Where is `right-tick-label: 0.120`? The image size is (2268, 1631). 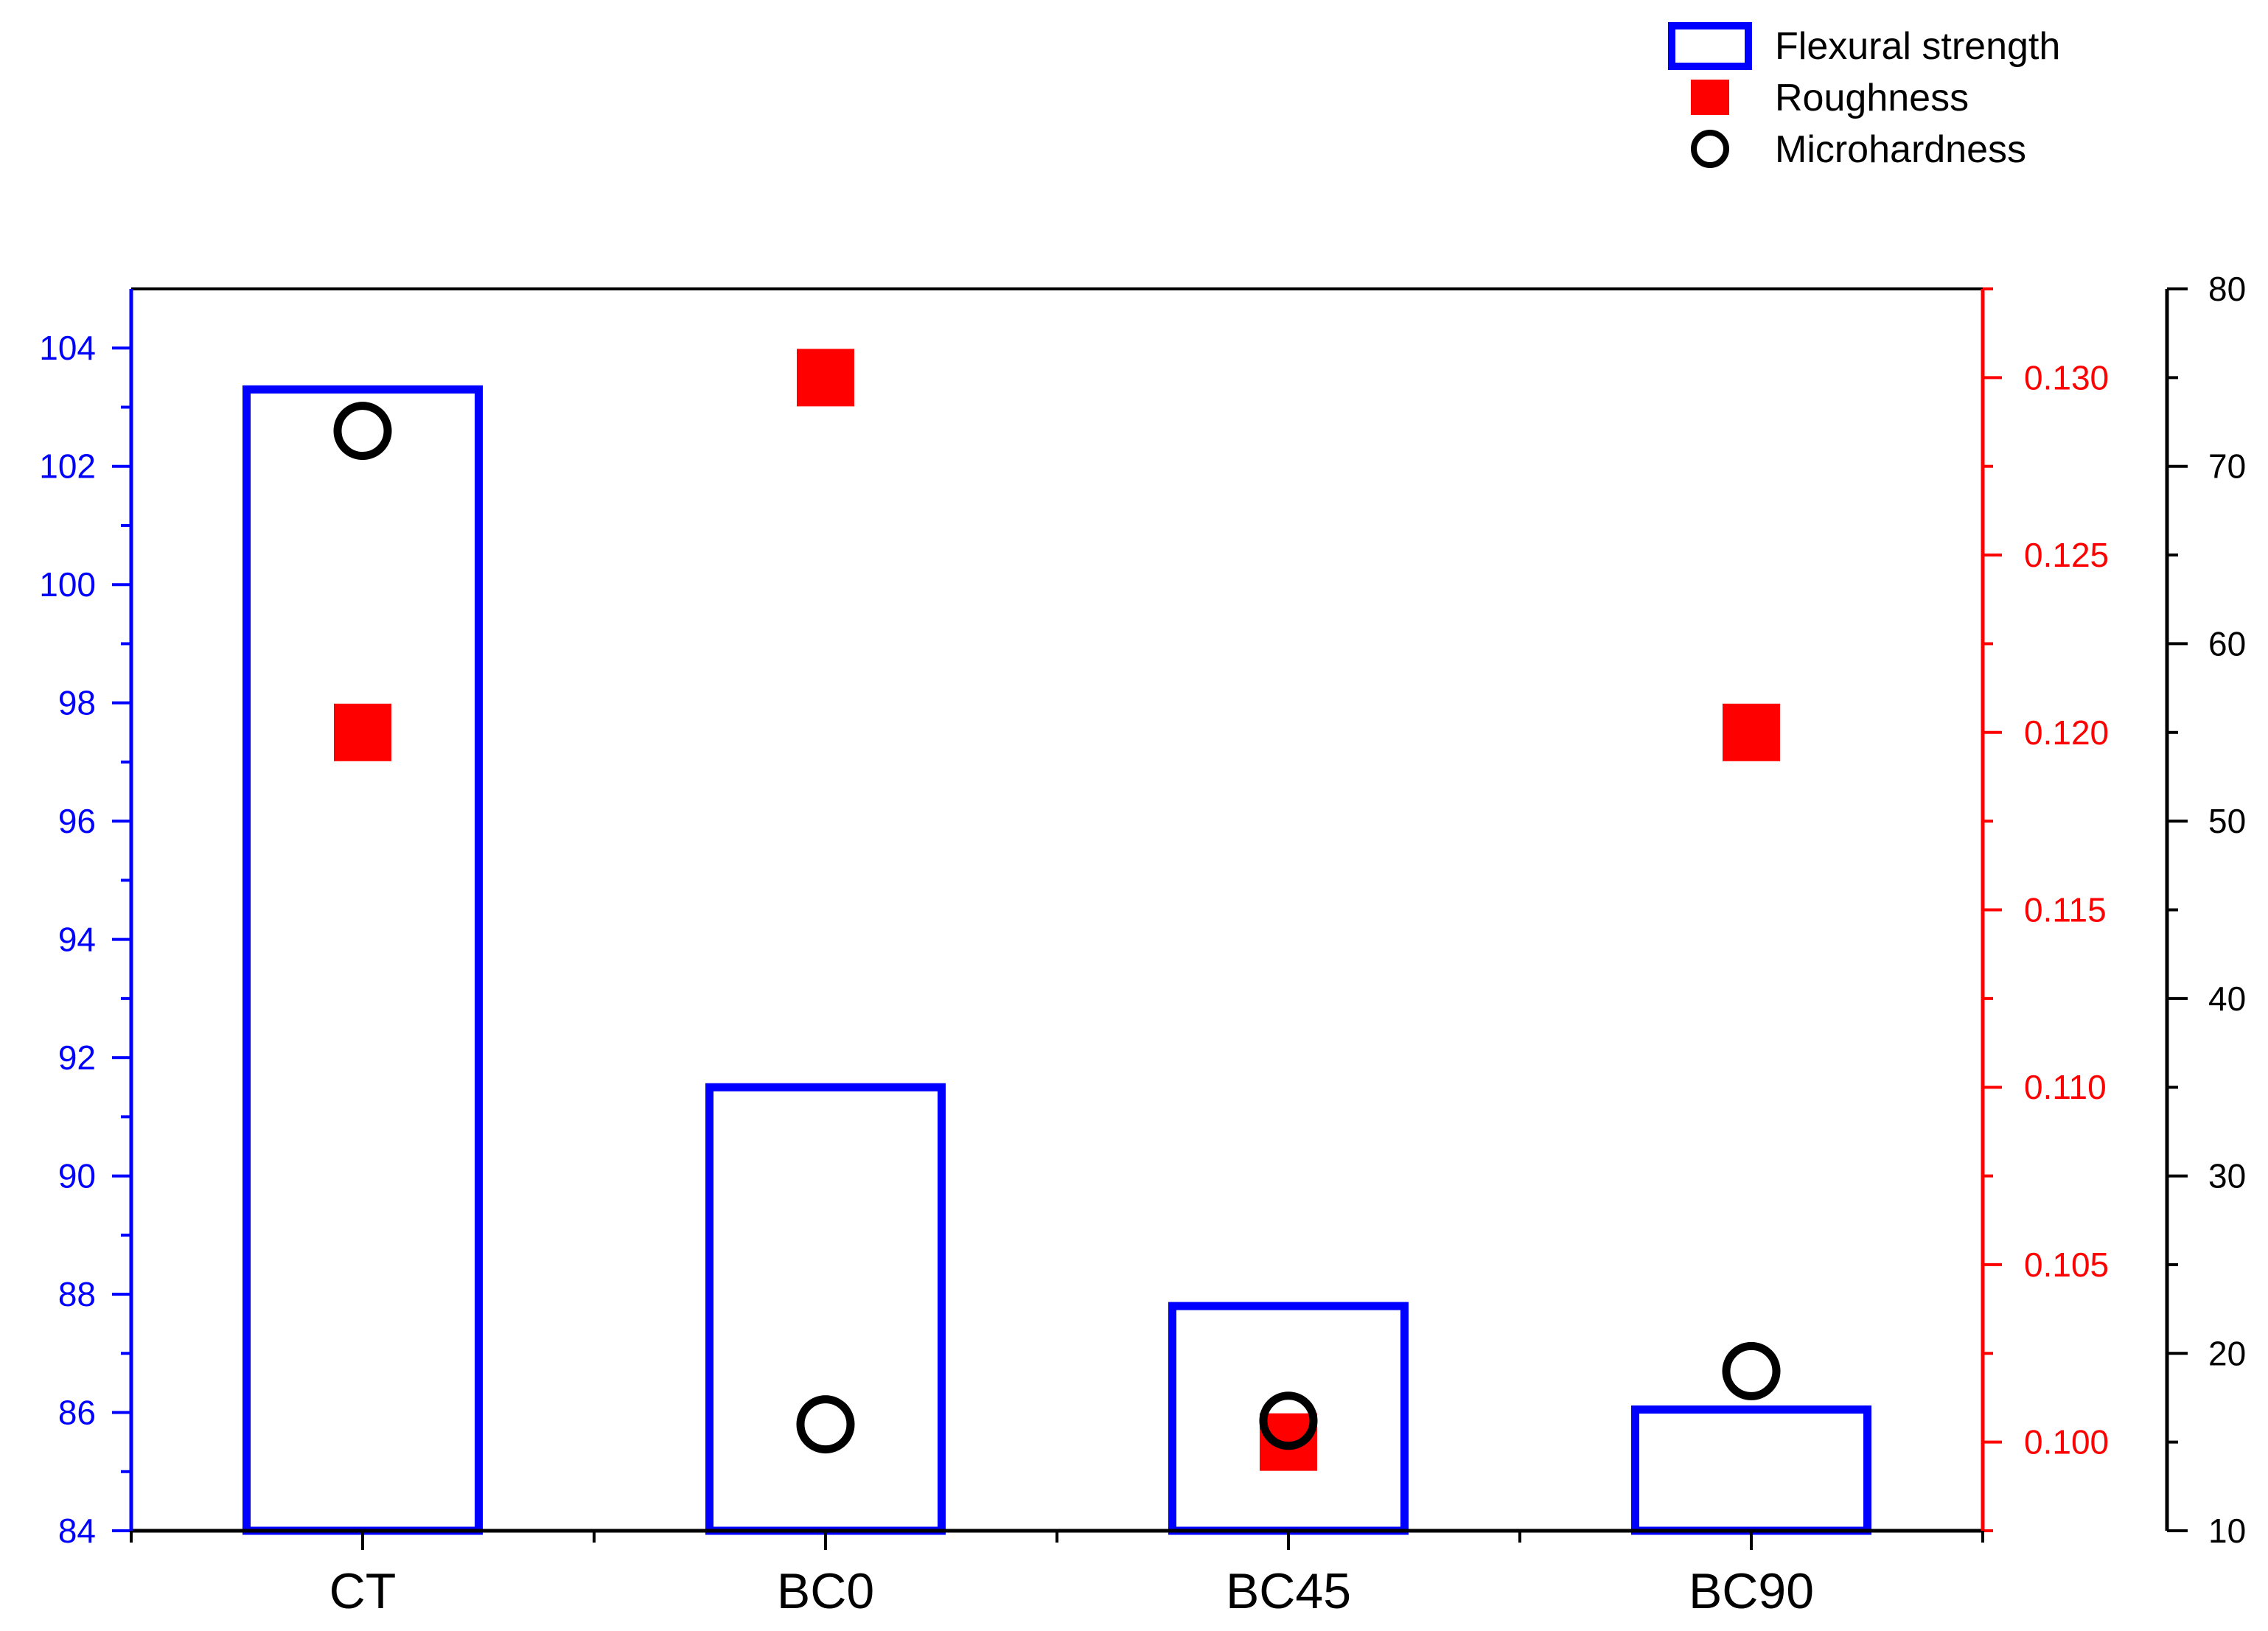
right-tick-label: 0.120 is located at coordinates (2066, 732).